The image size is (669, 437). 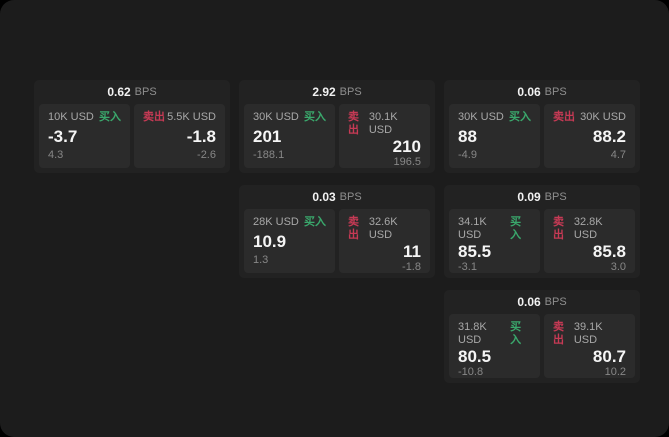 I want to click on sell-notional: 32.8K USD, so click(x=588, y=228).